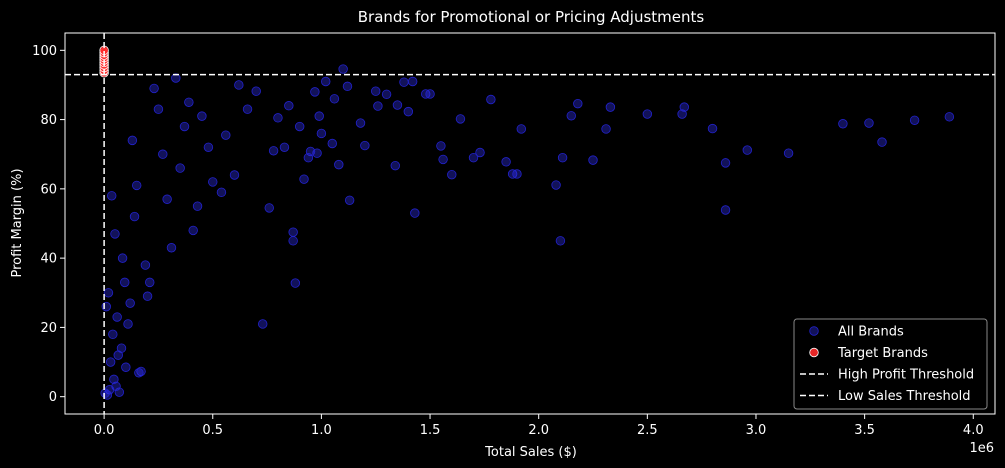 This screenshot has width=1005, height=468. I want to click on x-tick-label: 2.0, so click(538, 430).